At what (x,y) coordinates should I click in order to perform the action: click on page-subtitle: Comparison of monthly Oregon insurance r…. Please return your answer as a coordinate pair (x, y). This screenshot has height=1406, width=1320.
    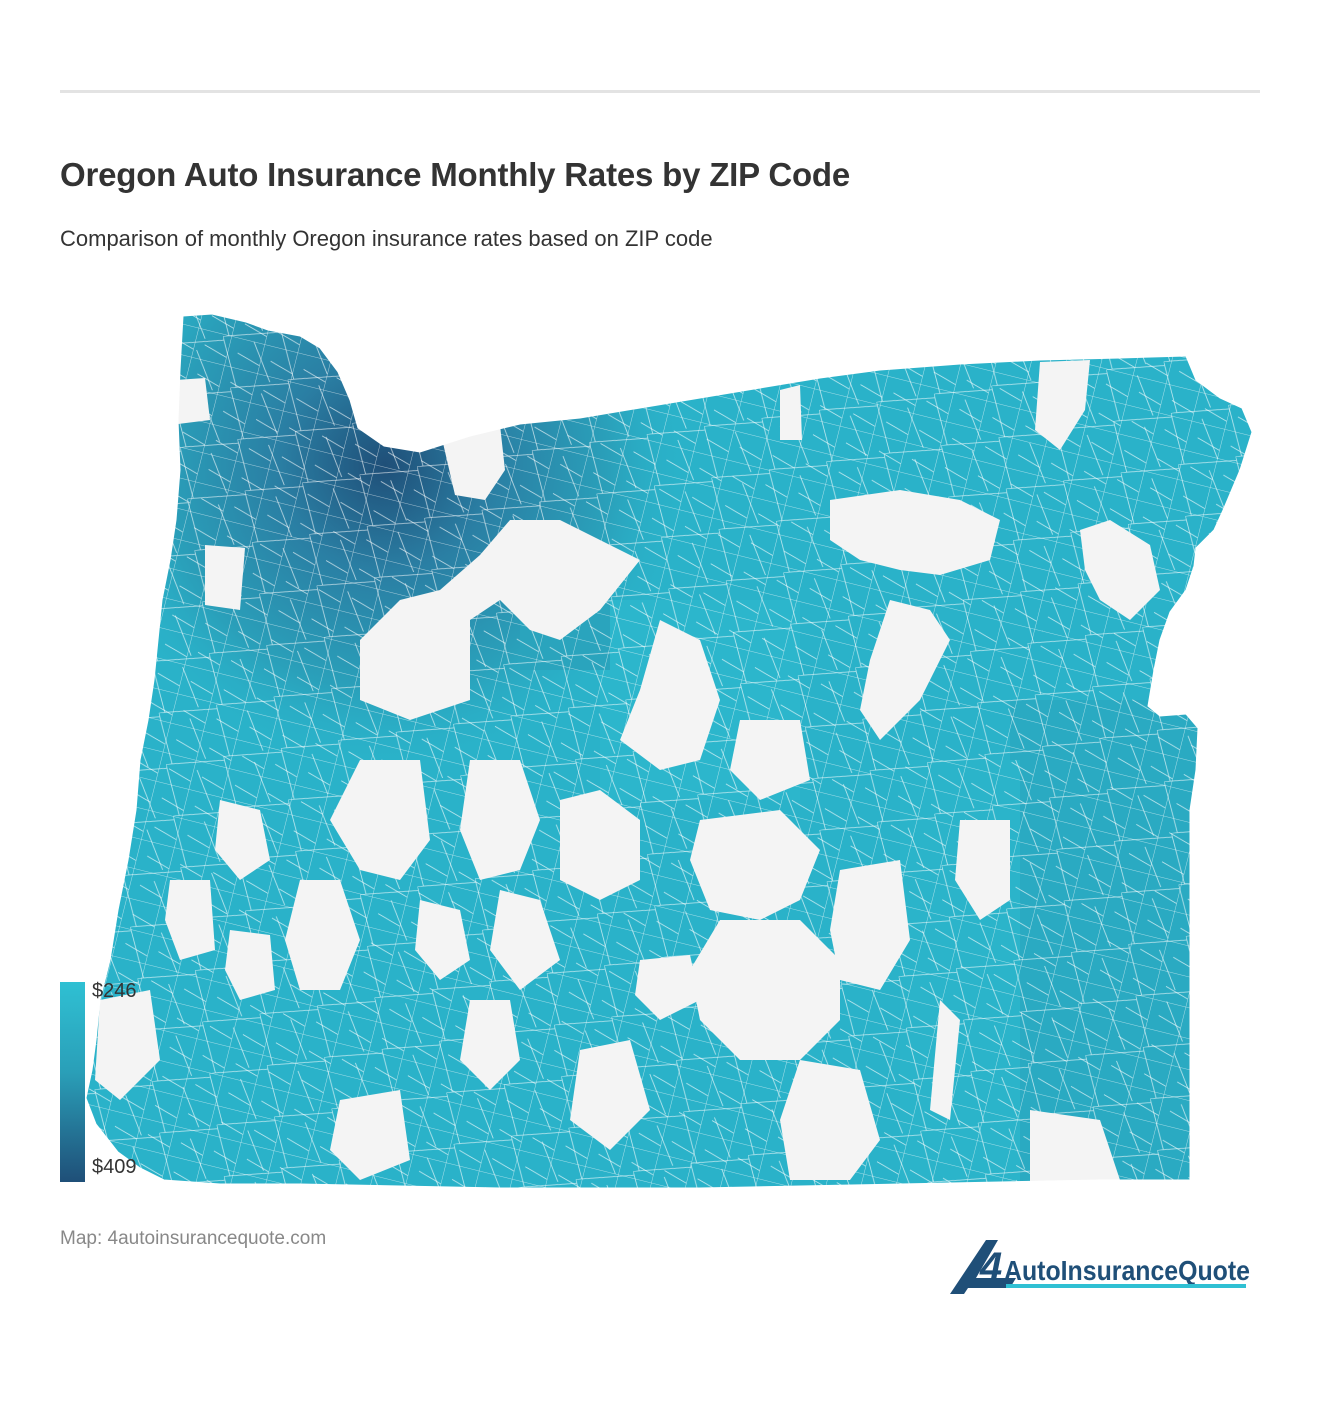
    Looking at the image, I should click on (386, 238).